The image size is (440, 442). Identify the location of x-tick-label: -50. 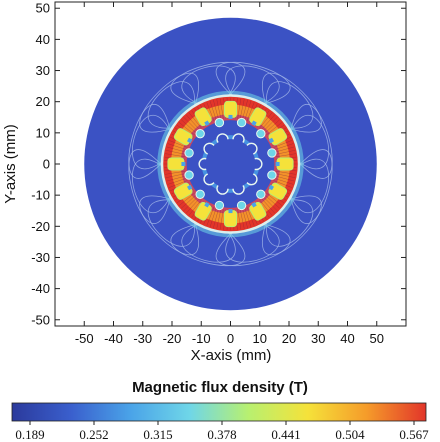
(84, 338).